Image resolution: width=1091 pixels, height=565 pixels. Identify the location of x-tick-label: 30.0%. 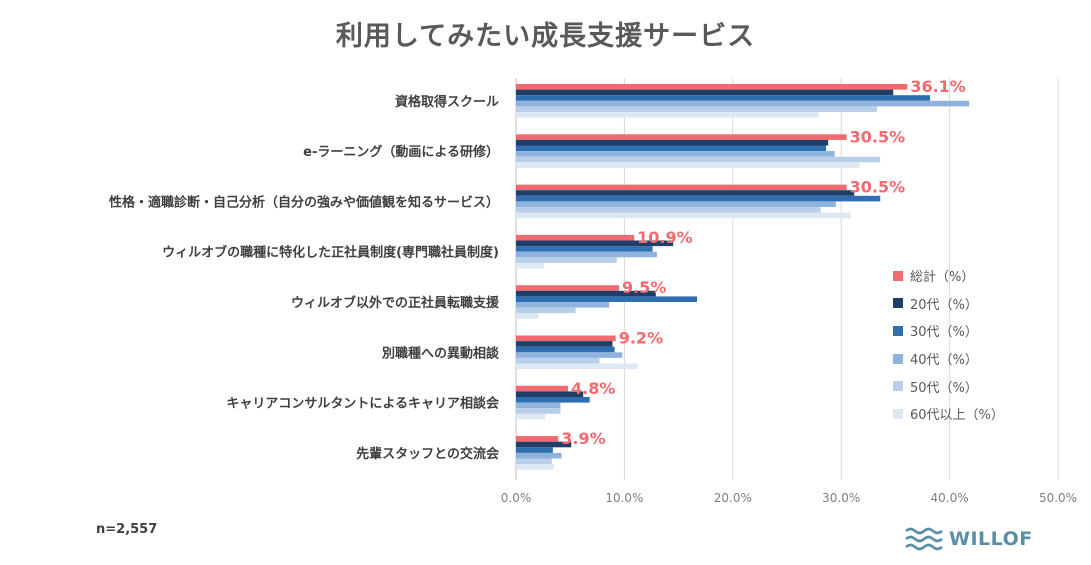
(841, 498).